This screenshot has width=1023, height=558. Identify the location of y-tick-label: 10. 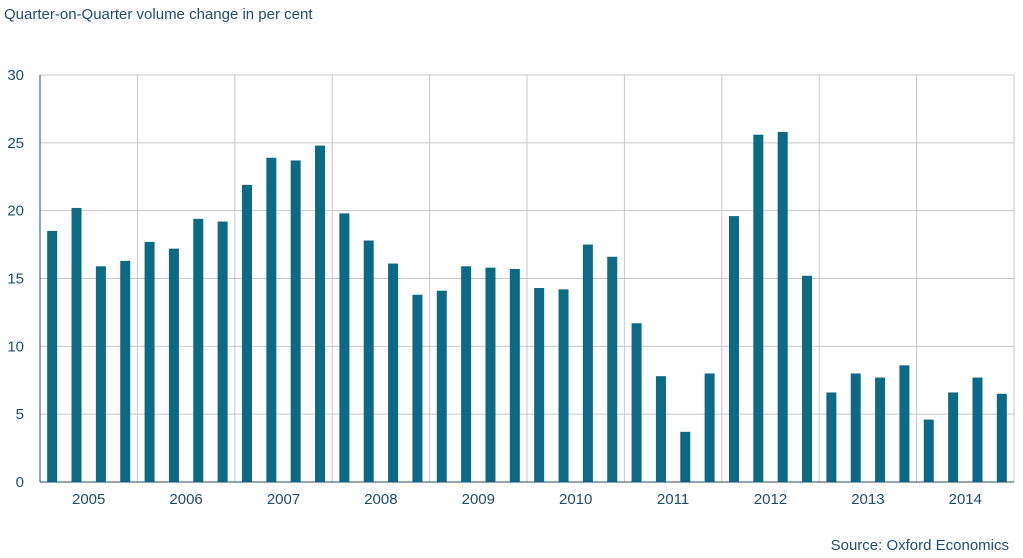
(15, 346).